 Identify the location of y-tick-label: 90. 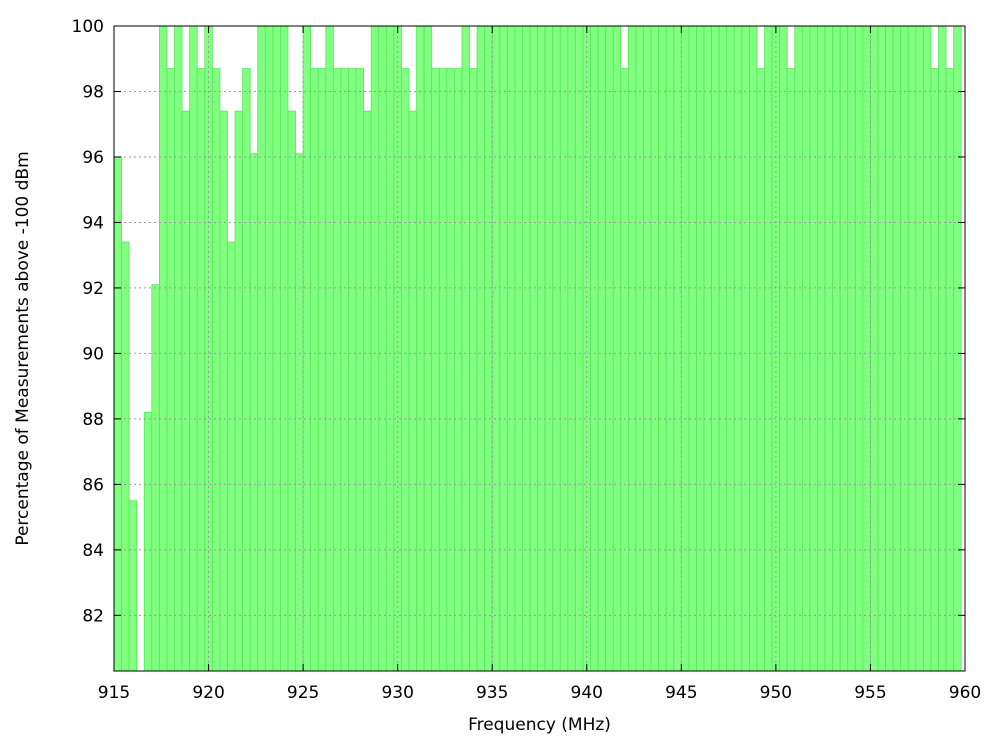
(93, 354).